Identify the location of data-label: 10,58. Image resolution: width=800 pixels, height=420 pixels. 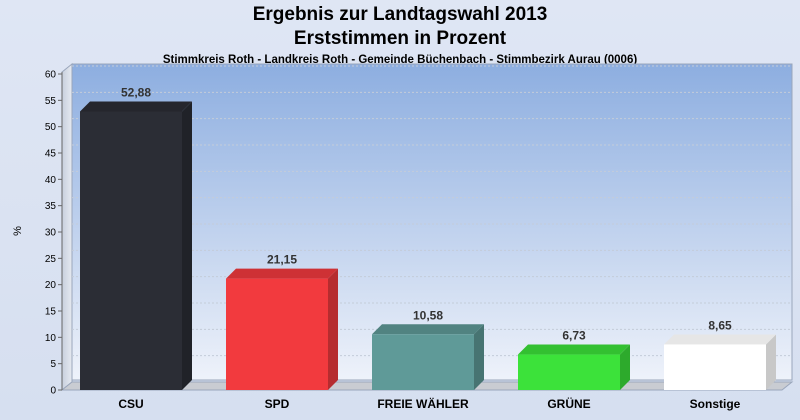
(428, 315).